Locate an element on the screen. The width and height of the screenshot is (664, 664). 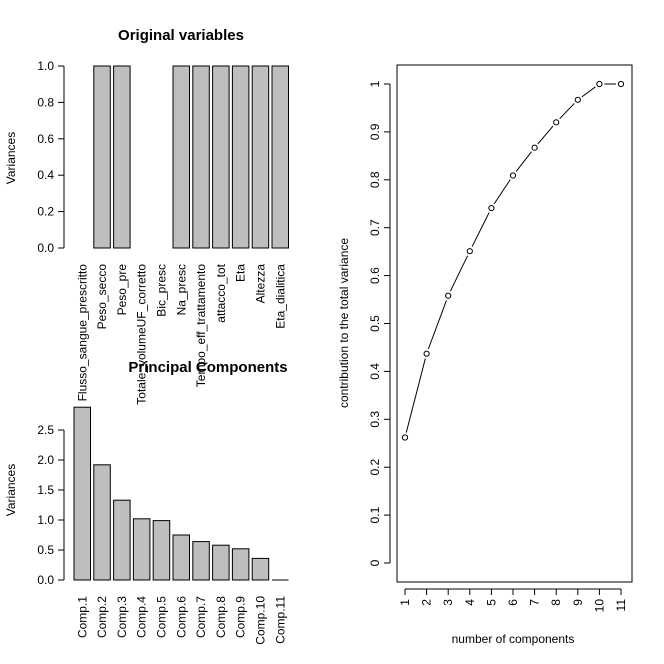
x-tick-label: Eta is located at coordinates (241, 273).